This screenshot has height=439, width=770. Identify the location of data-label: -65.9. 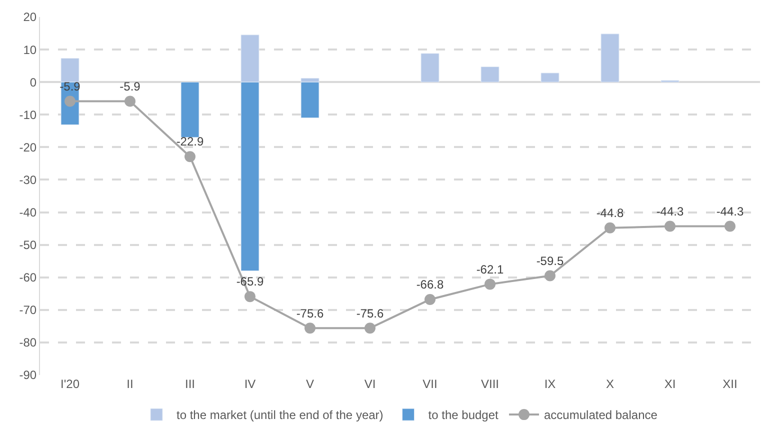
(250, 281).